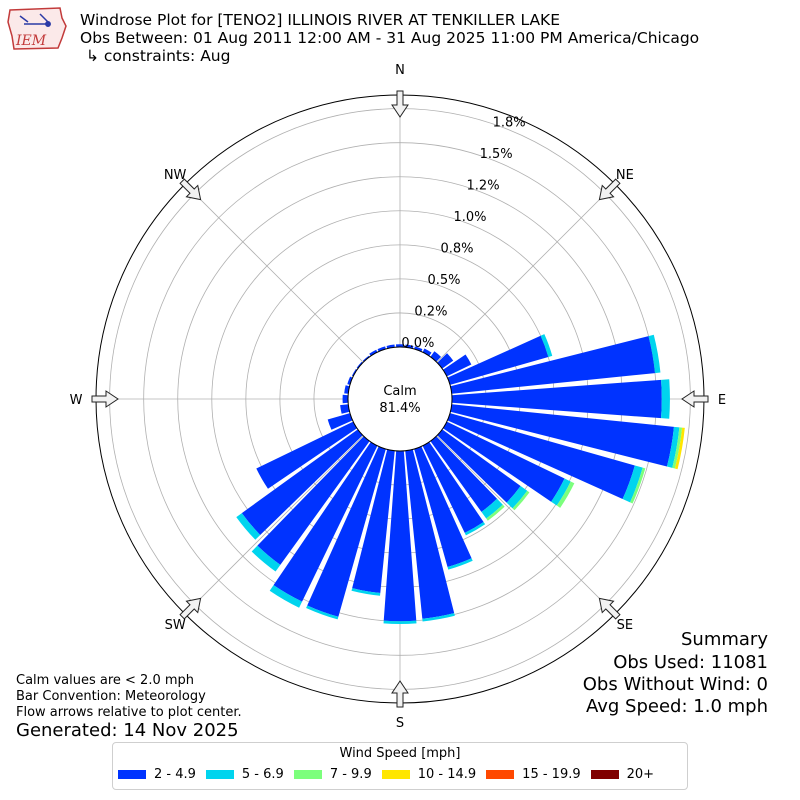  I want to click on calm-value: 81.4%, so click(399, 408).